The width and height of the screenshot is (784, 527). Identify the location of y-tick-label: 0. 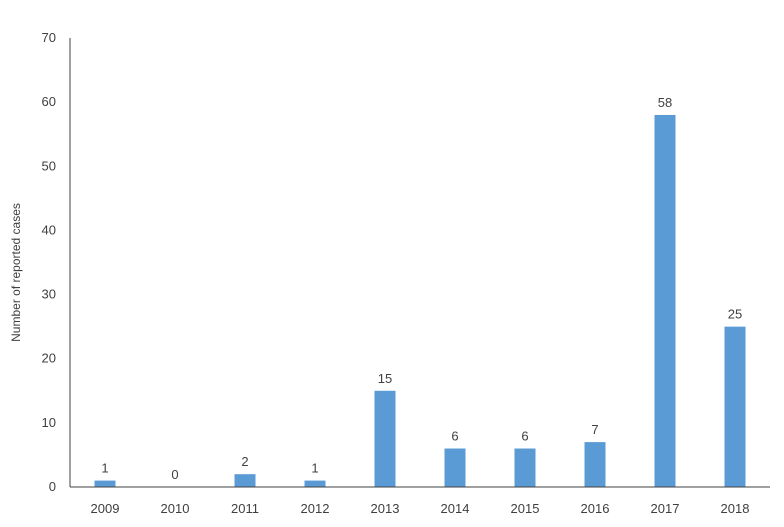
(52, 486).